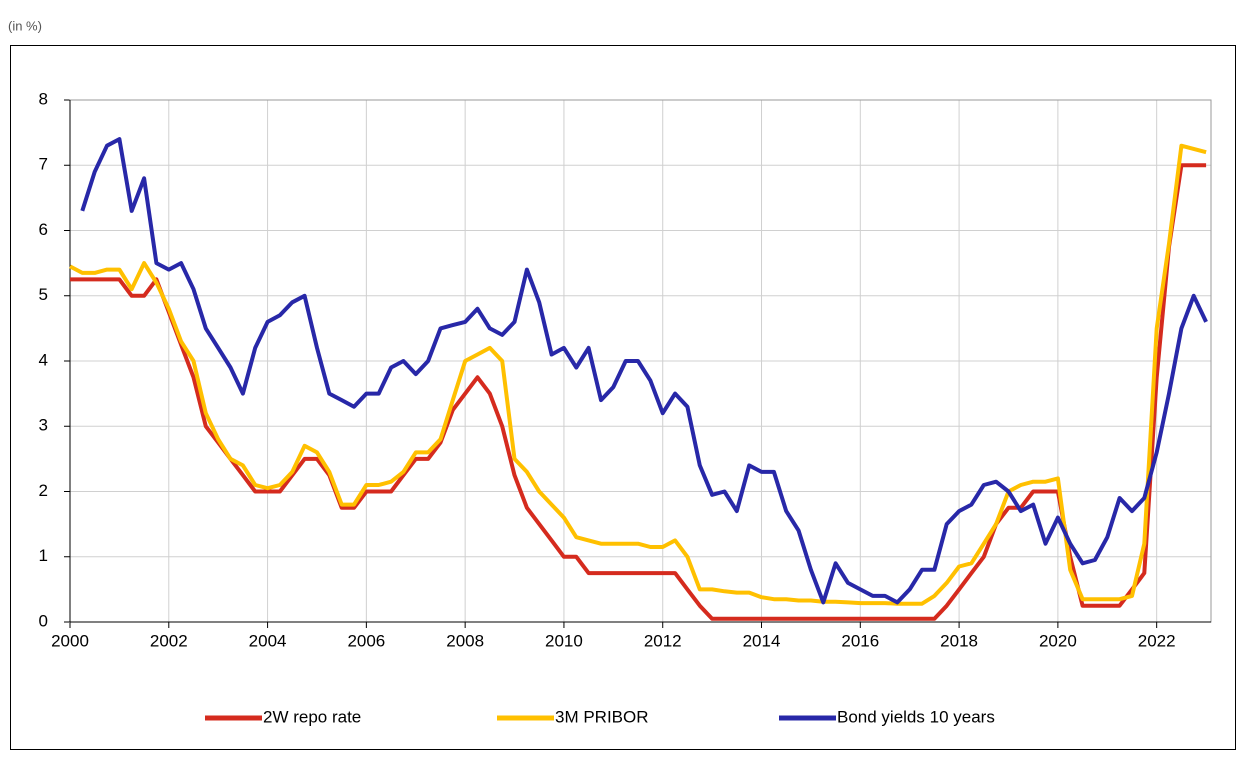 This screenshot has height=759, width=1241. Describe the element at coordinates (43, 98) in the screenshot. I see `y-tick-label: 8` at that location.